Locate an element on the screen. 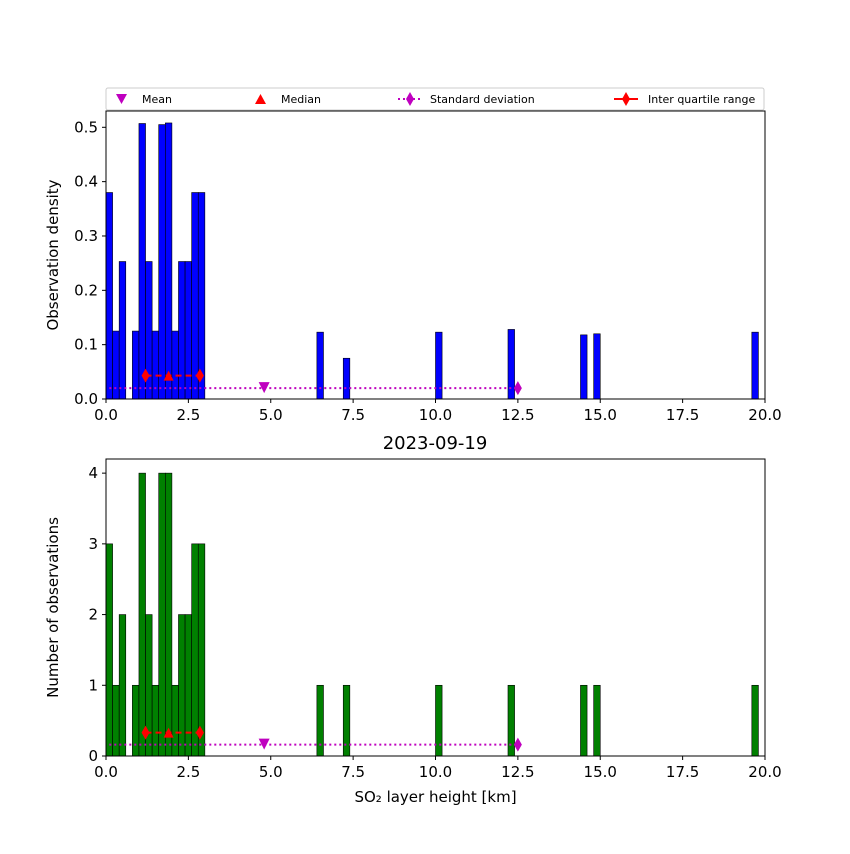  count-xtick-label: 2.5 is located at coordinates (188, 772).